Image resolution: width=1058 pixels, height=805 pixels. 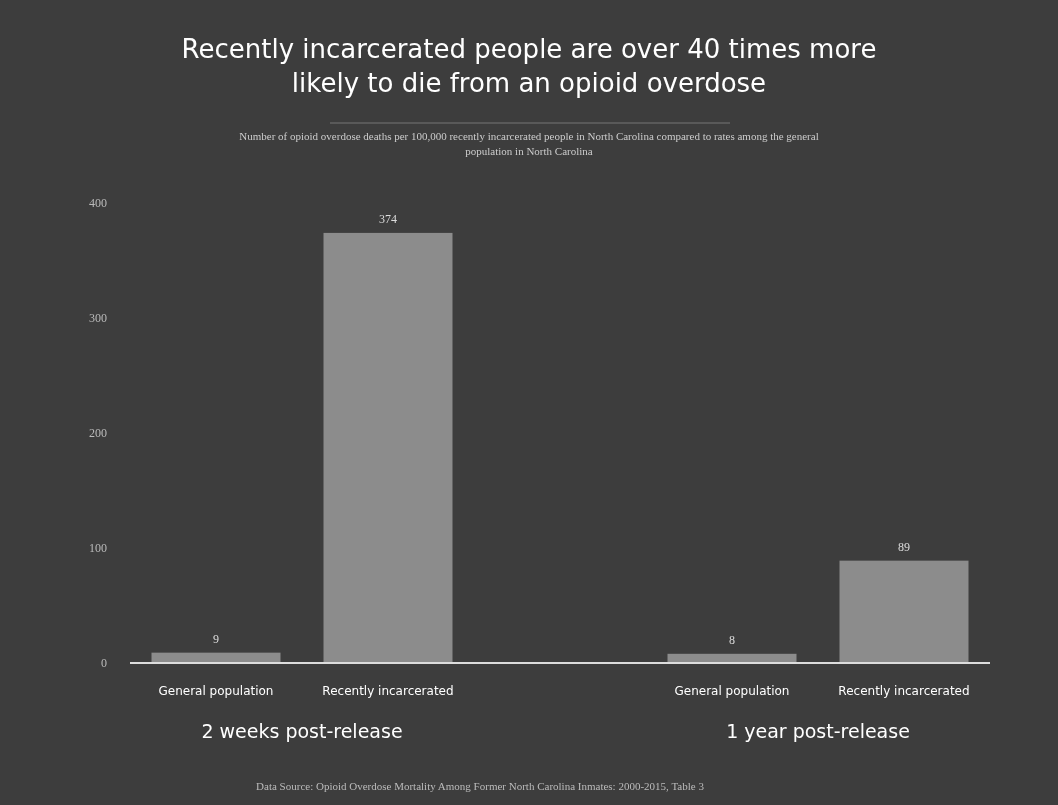 What do you see at coordinates (104, 663) in the screenshot?
I see `y-tick-label: 0` at bounding box center [104, 663].